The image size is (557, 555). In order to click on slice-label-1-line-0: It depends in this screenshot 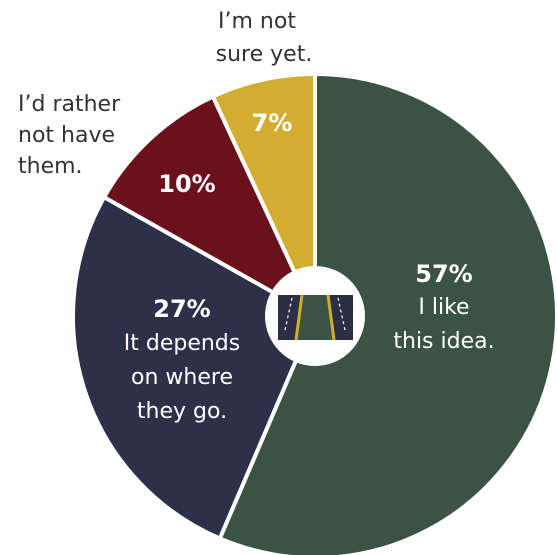, I will do `click(182, 343)`.